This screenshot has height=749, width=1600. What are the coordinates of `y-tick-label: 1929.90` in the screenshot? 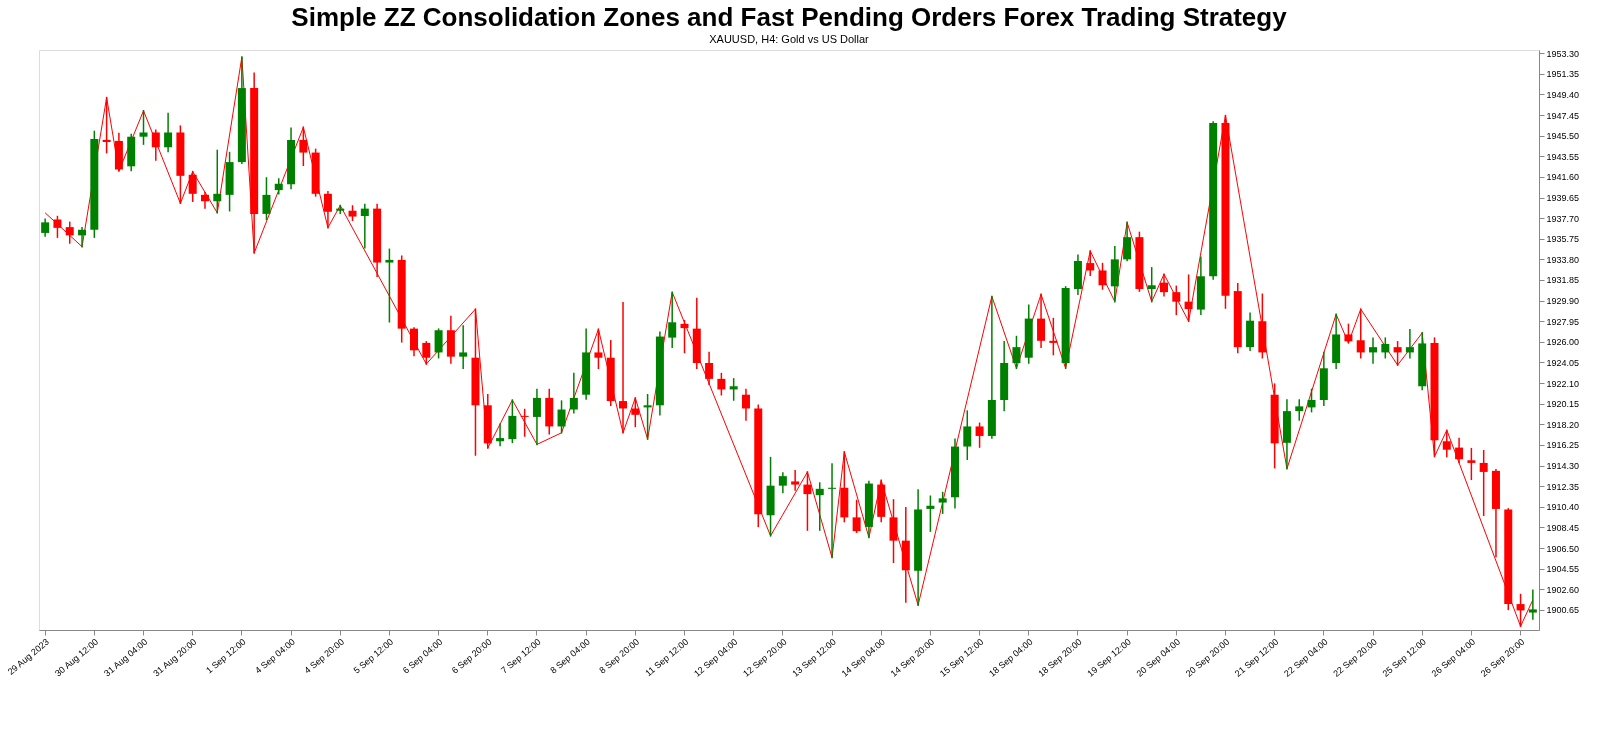 It's located at (1563, 301).